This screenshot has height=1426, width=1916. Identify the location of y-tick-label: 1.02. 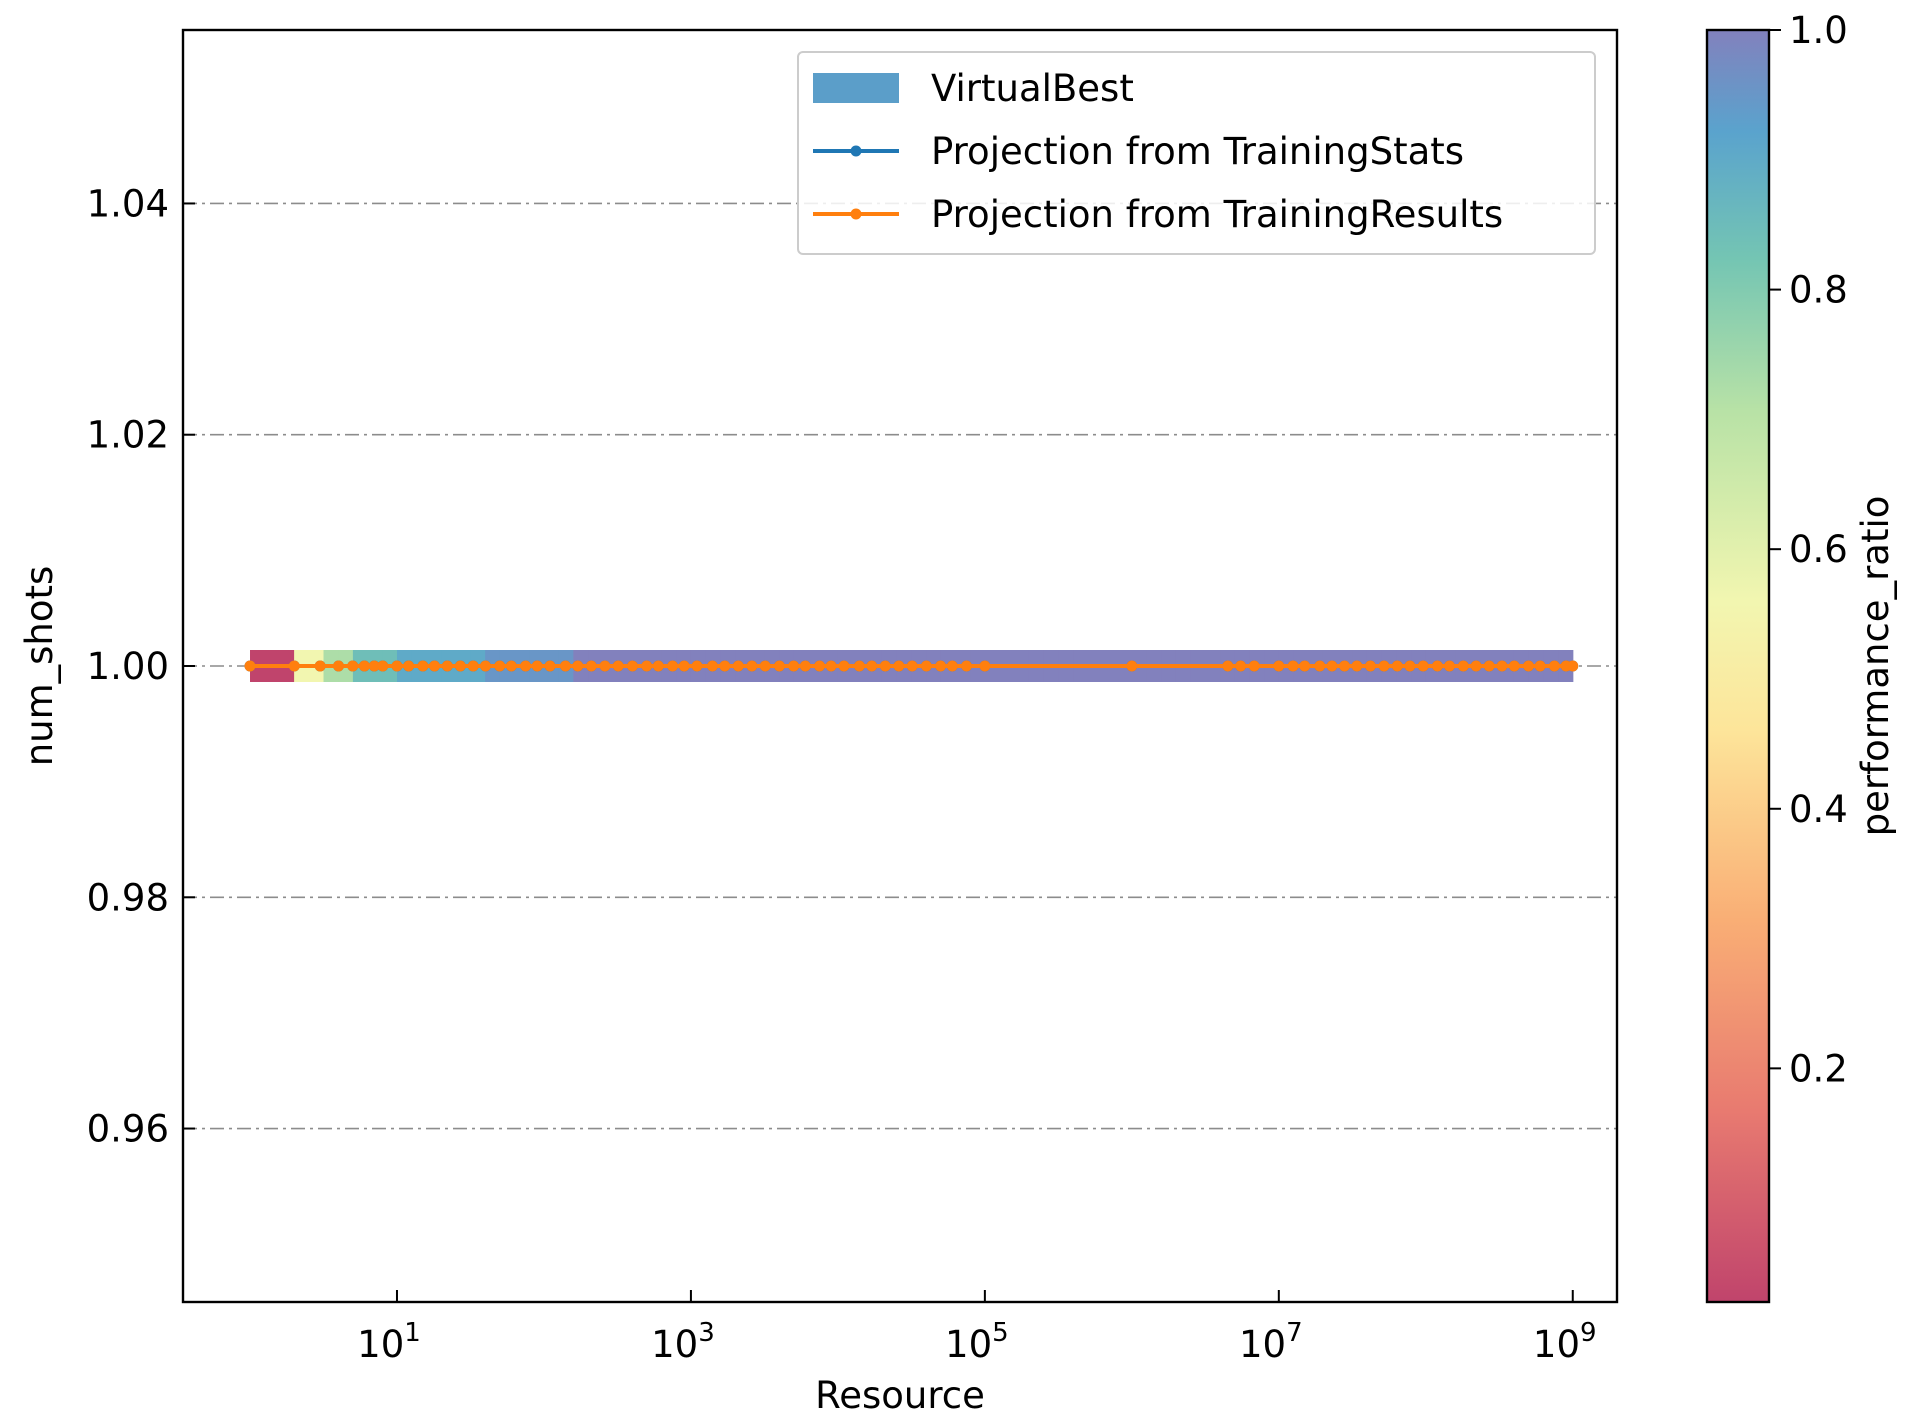
(128, 435).